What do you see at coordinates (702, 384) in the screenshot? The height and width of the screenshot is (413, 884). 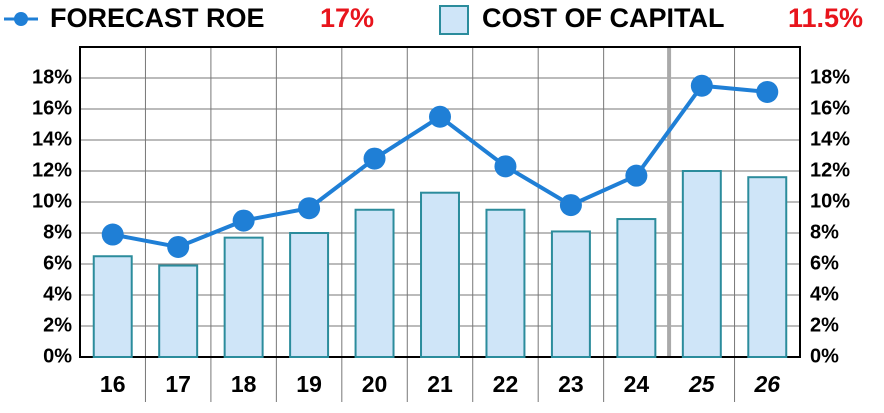 I see `x-tick-label: 25` at bounding box center [702, 384].